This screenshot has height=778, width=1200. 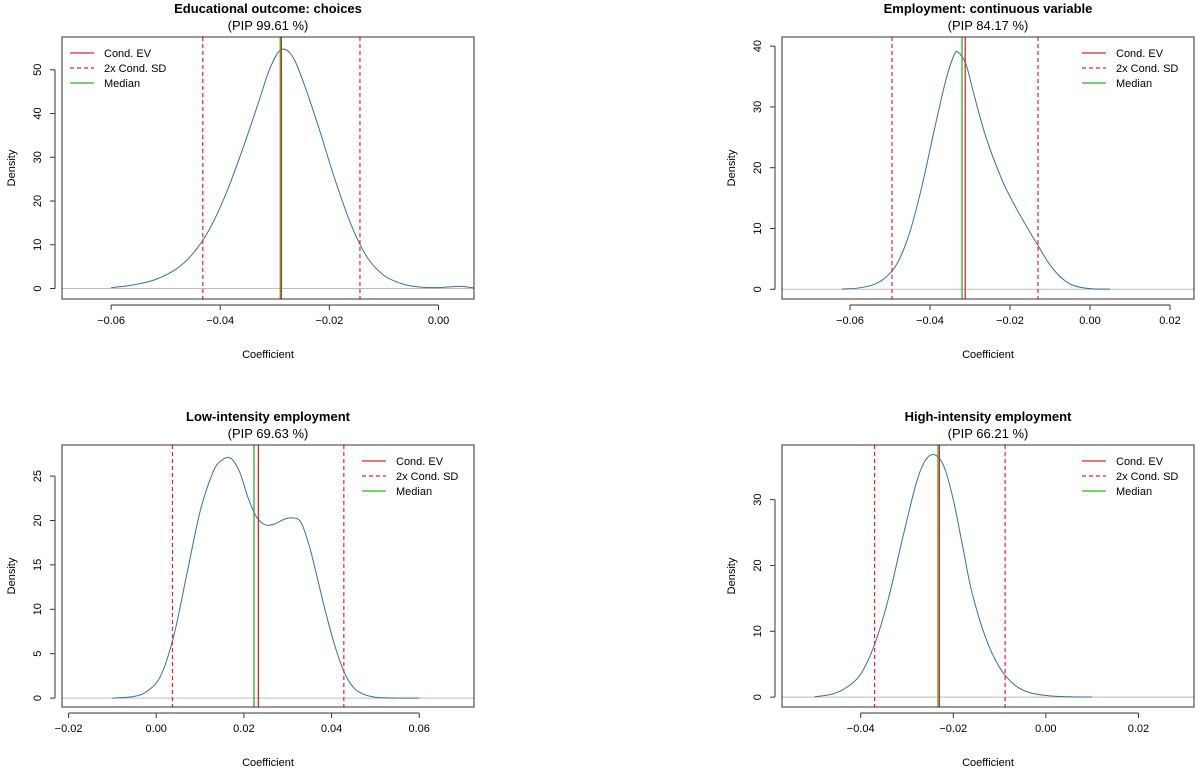 What do you see at coordinates (38, 70) in the screenshot?
I see `y-tick-label: 50` at bounding box center [38, 70].